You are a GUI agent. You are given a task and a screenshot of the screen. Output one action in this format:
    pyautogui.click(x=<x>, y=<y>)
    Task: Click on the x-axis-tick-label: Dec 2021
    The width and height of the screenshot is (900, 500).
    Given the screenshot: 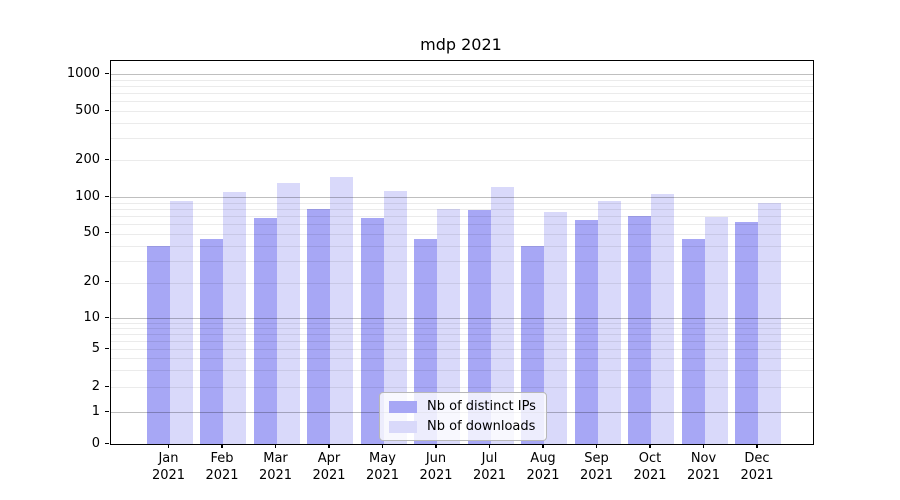 What is the action you would take?
    pyautogui.click(x=757, y=467)
    